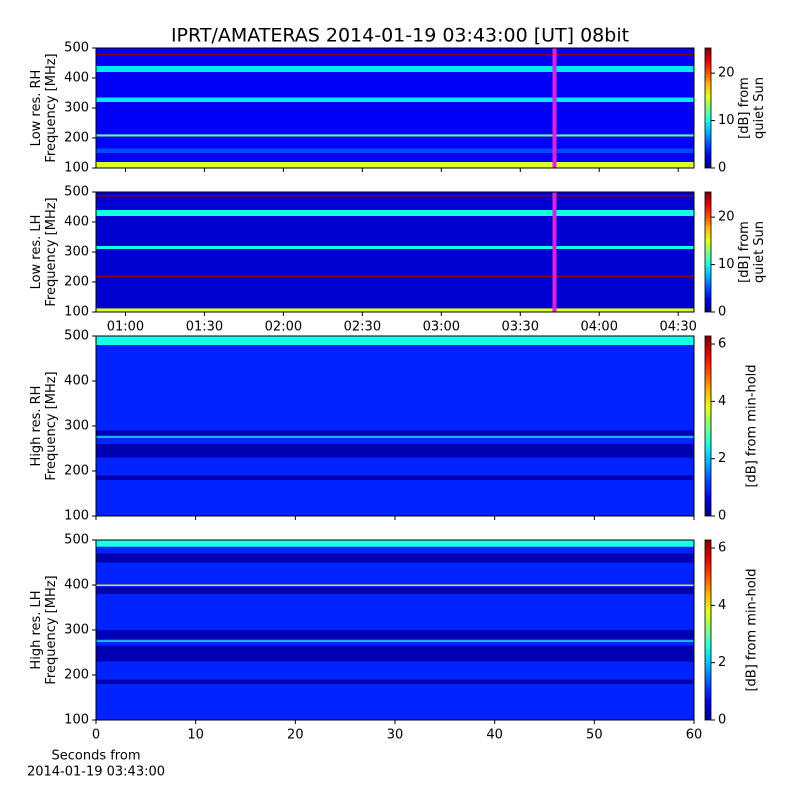 This screenshot has height=800, width=800. I want to click on x-tick-label: 02:30, so click(362, 327).